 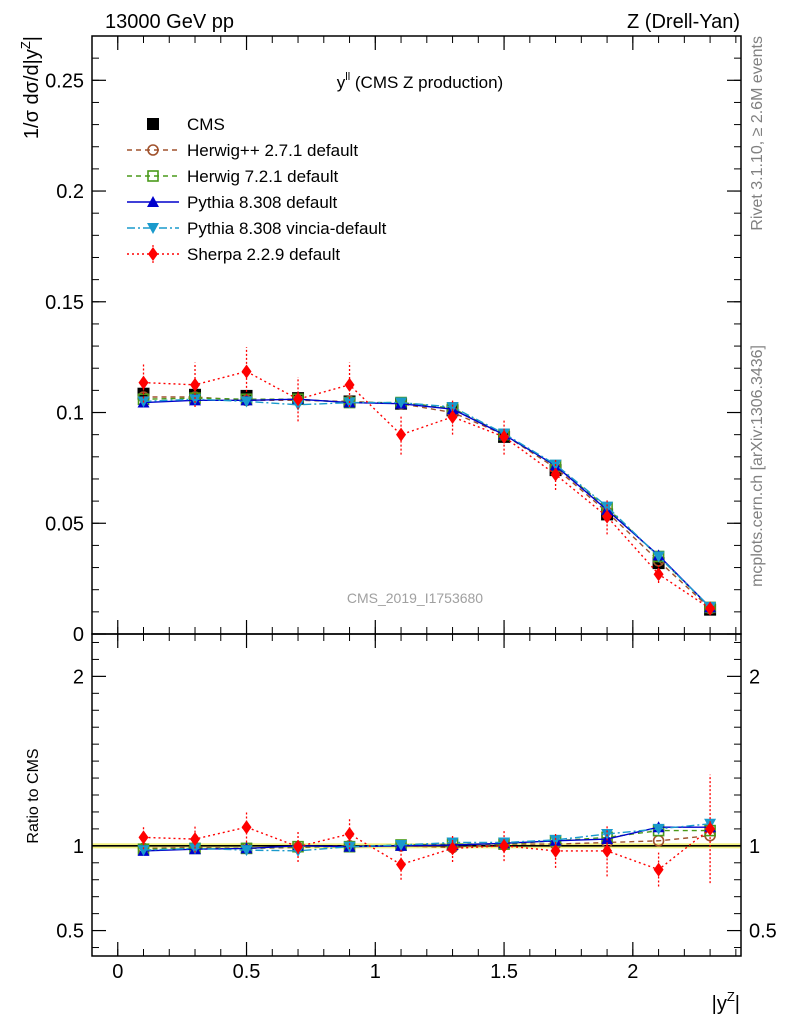 I want to click on legend-item-pythia-8-308-vincia-default: Pythia 8.308 vincia-default, so click(x=257, y=228).